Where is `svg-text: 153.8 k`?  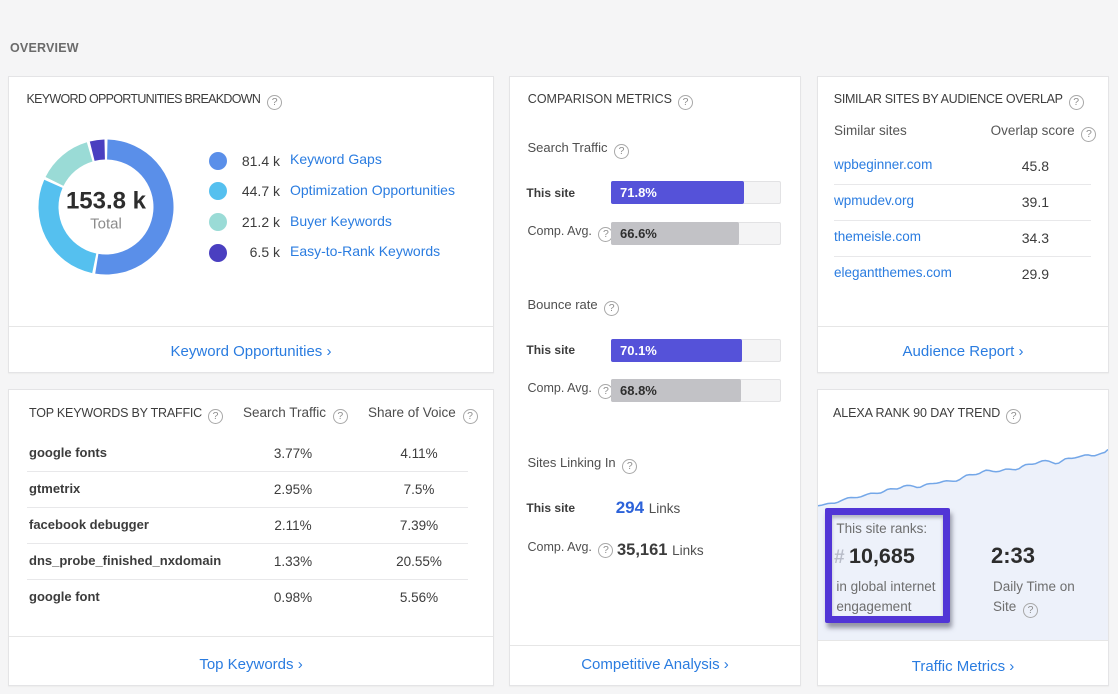 svg-text: 153.8 k is located at coordinates (106, 200).